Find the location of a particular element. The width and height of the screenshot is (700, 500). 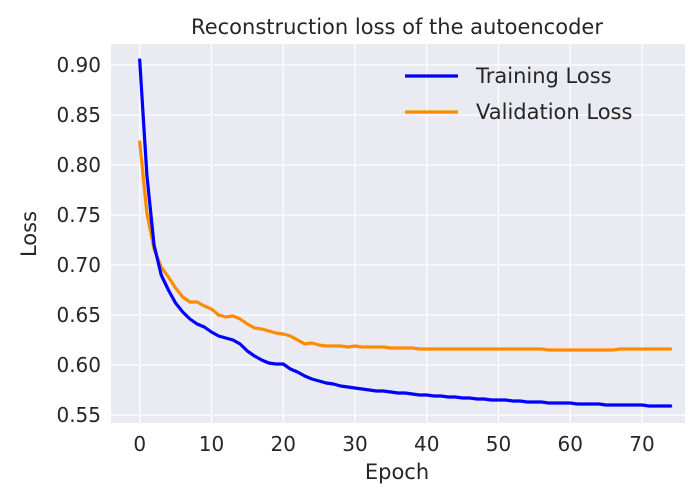

y-tick-label: 0.75 is located at coordinates (78, 215).